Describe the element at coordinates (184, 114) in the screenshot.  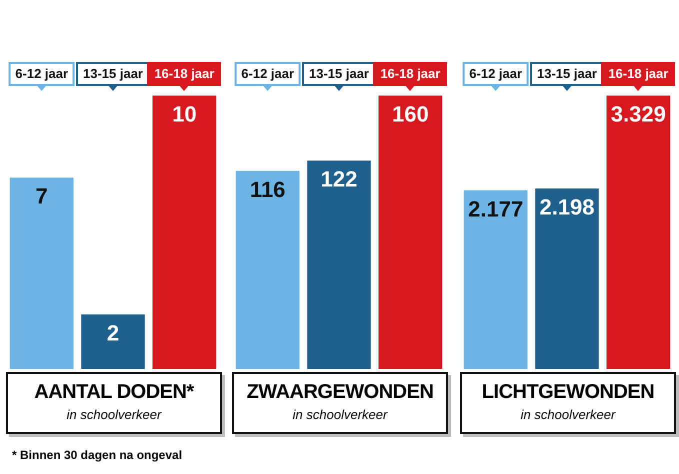
I see `data-label: 10` at that location.